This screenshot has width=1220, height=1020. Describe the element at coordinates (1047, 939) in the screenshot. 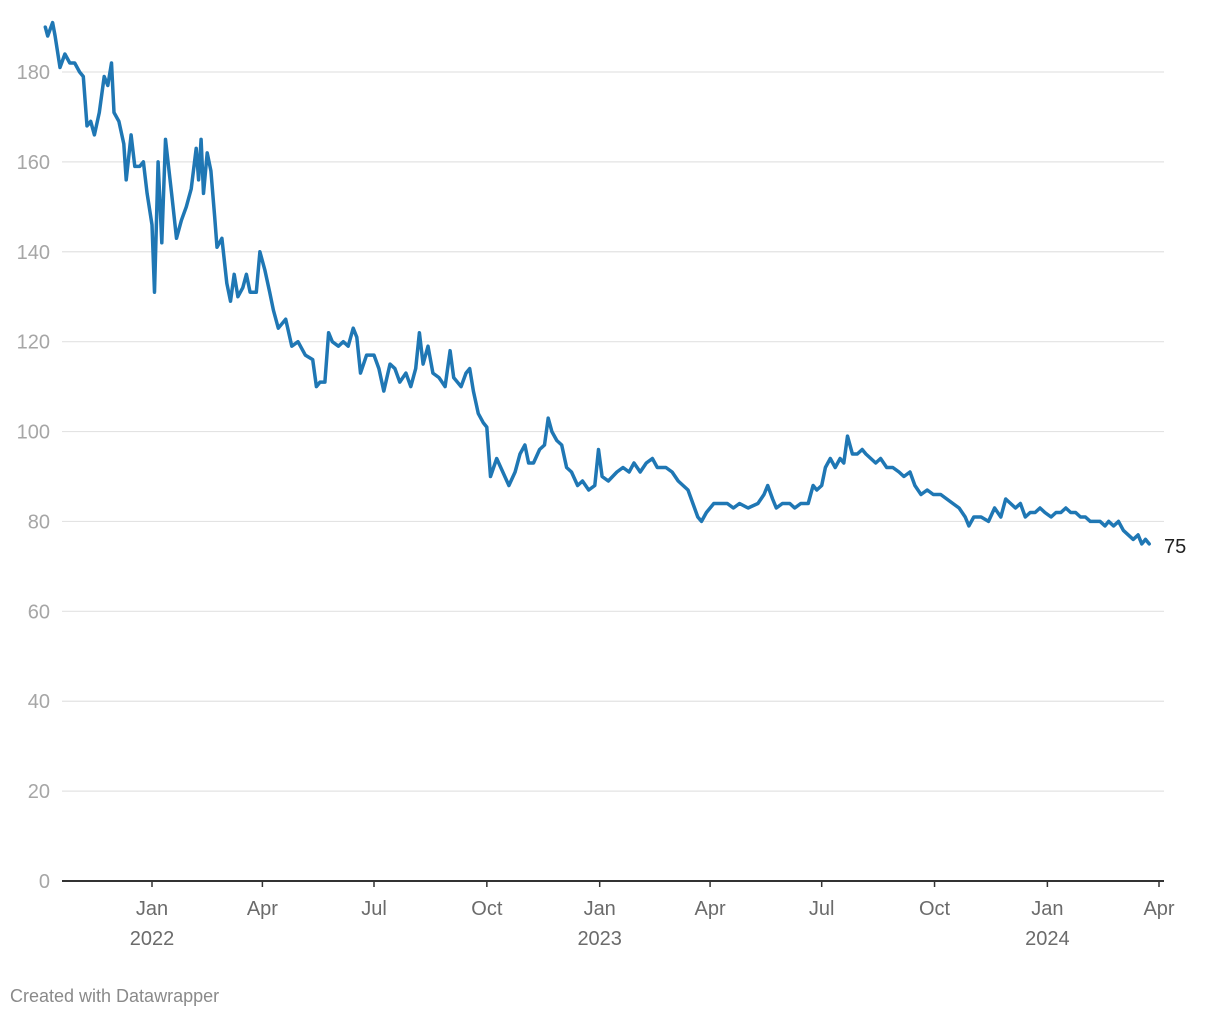

I see `x-tick-year-label: 2024` at that location.